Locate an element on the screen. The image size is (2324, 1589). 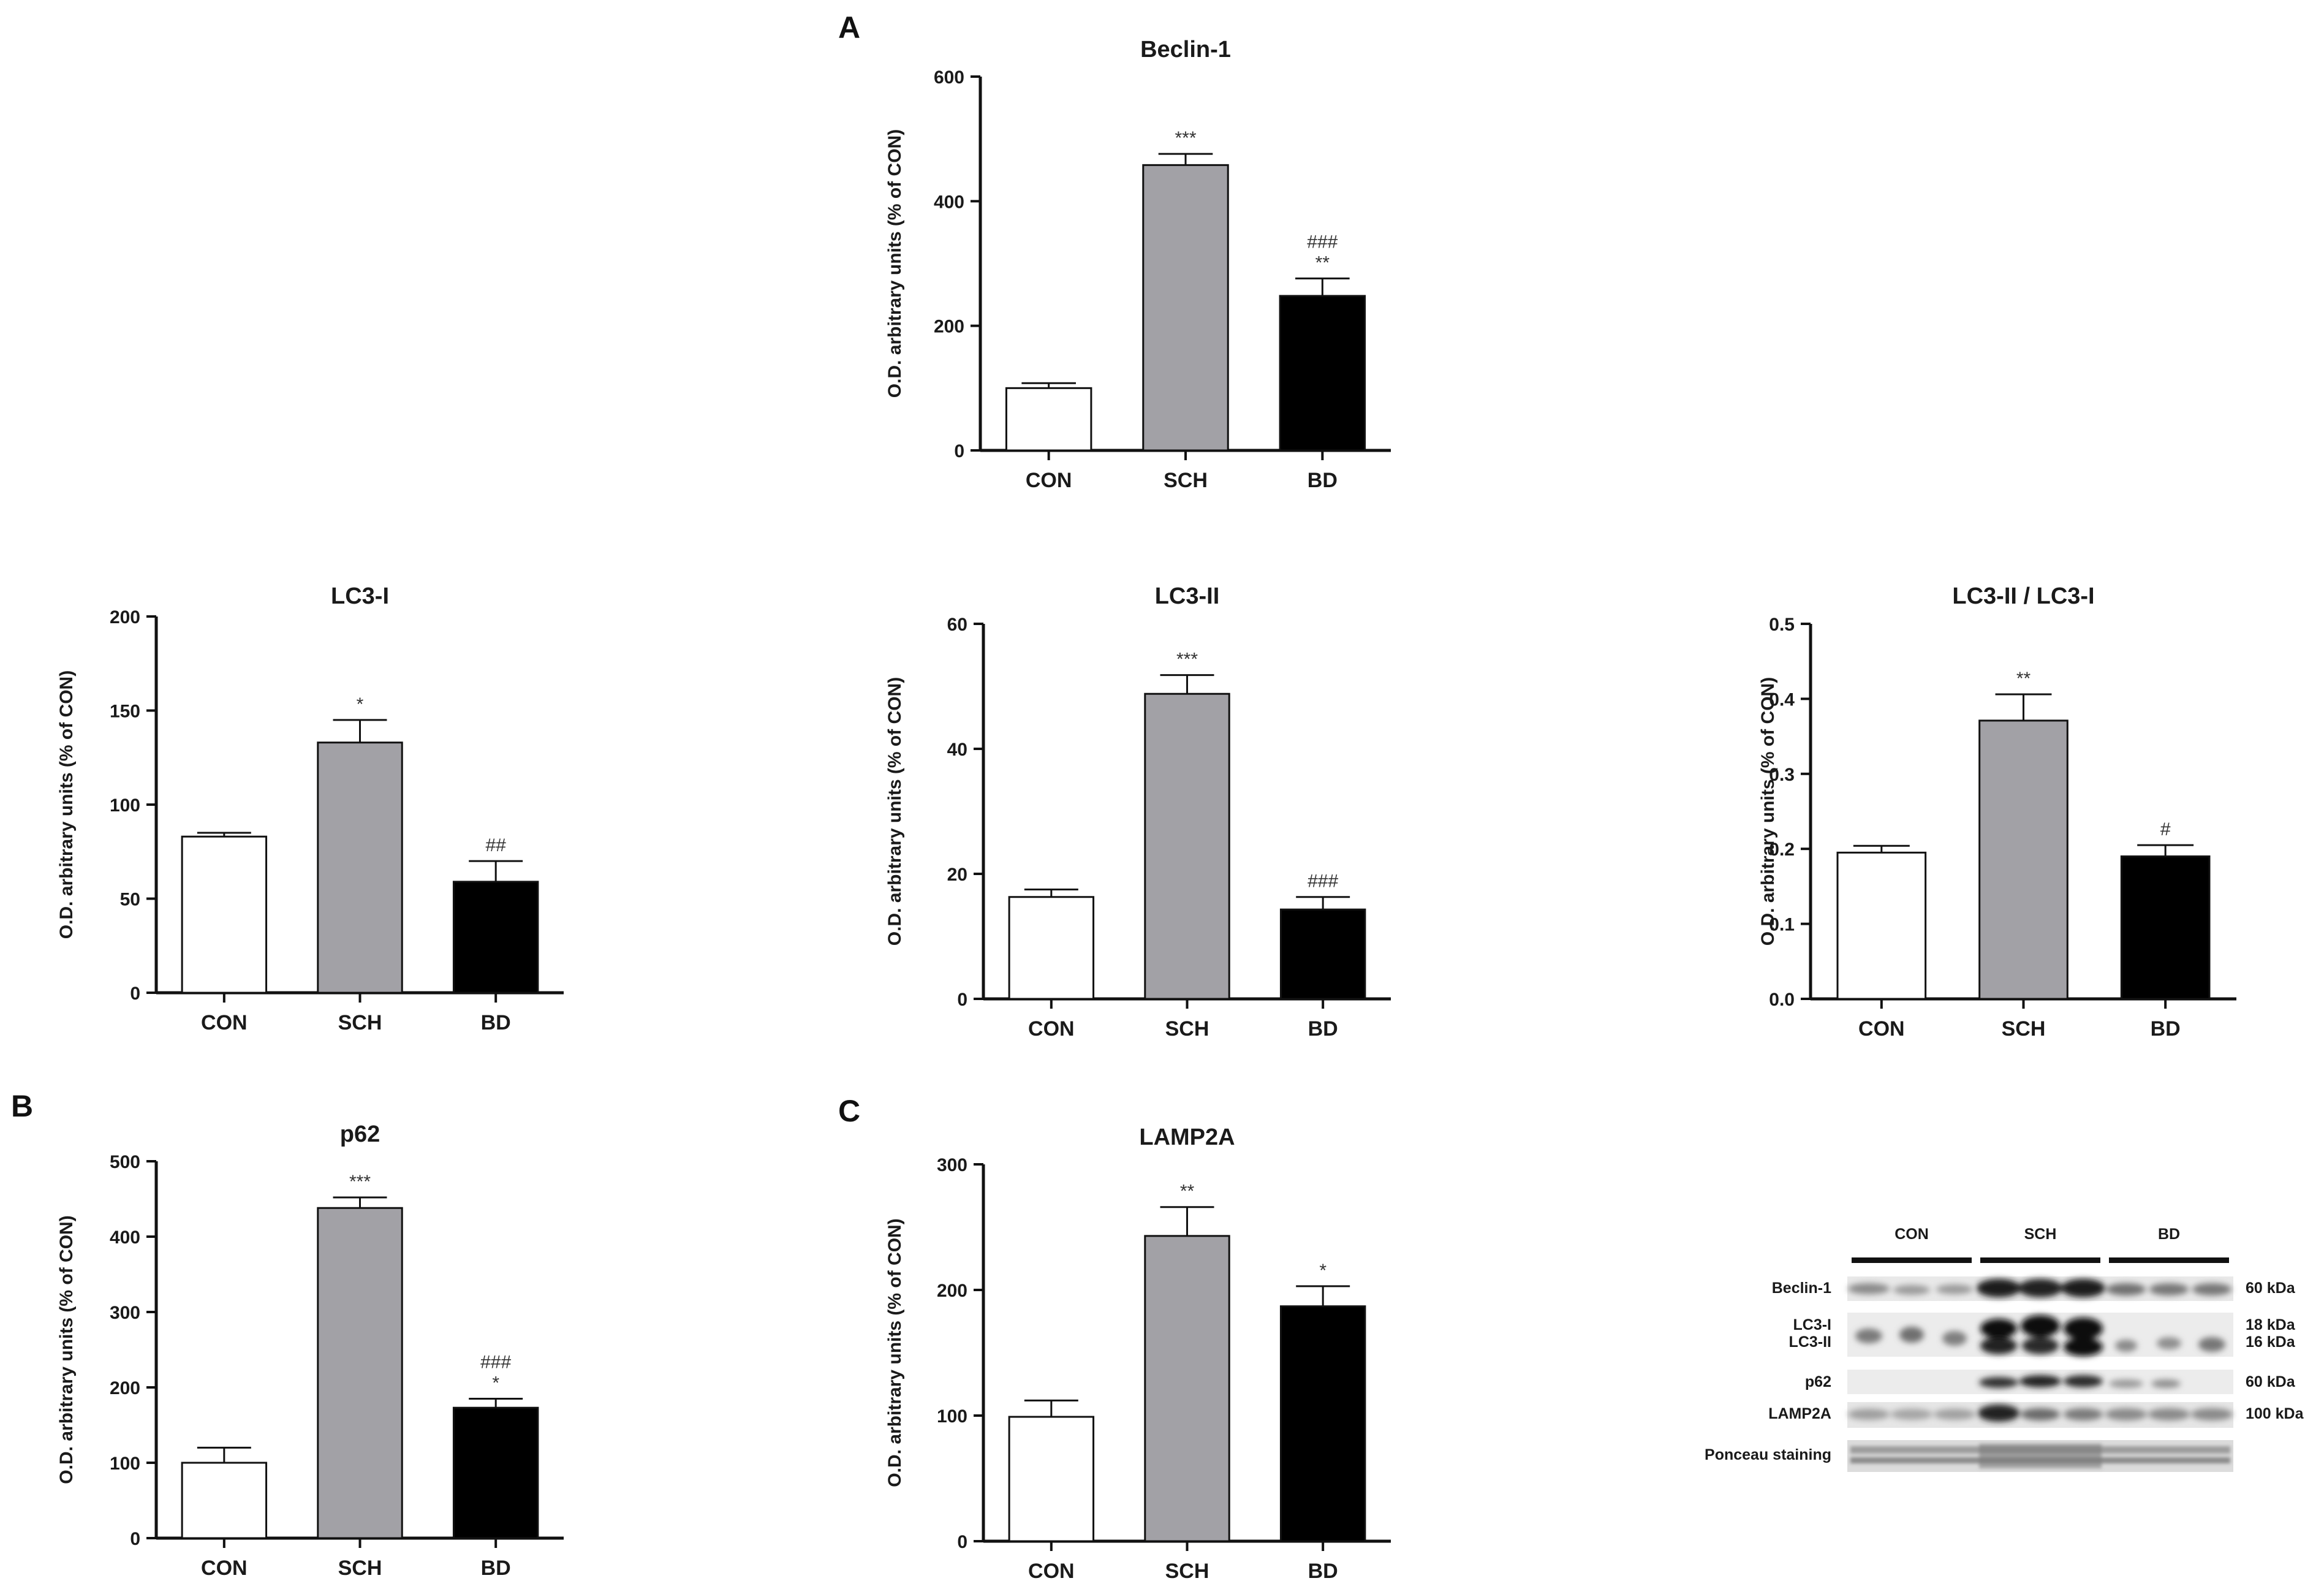
blot-label-lc3ii: LC3-II is located at coordinates (1810, 1342).